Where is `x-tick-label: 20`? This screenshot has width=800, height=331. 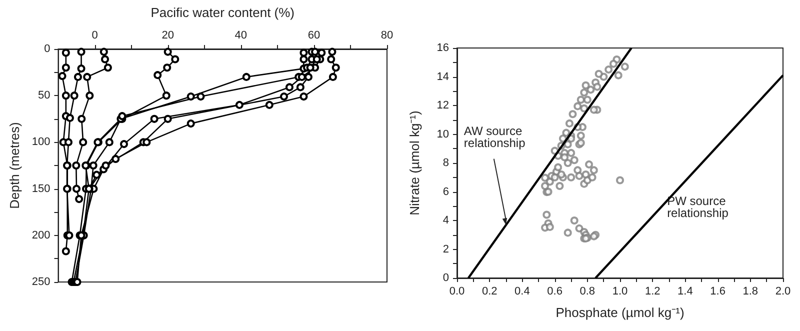 x-tick-label: 20 is located at coordinates (168, 36).